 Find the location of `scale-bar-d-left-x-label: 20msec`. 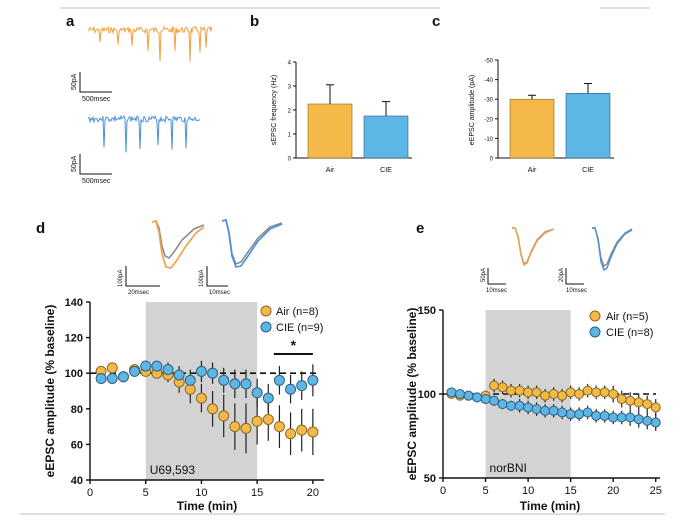

scale-bar-d-left-x-label: 20msec is located at coordinates (138, 293).